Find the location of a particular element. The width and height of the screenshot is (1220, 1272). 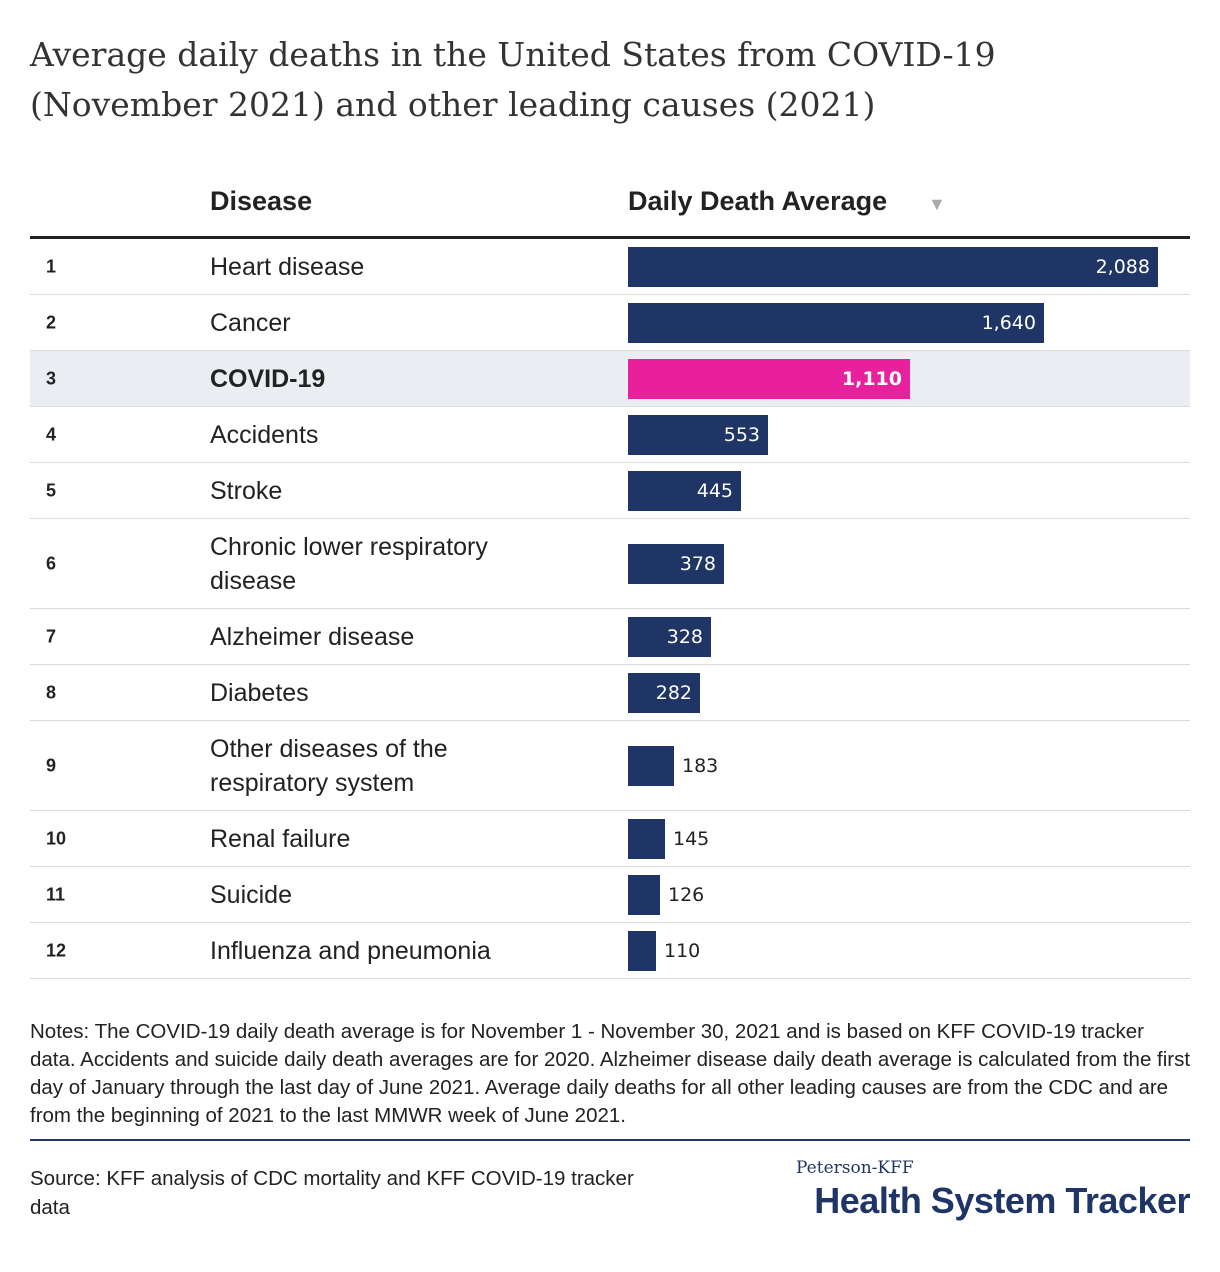

table-row: 12 Influenza and pneumonia 110 is located at coordinates (610, 951).